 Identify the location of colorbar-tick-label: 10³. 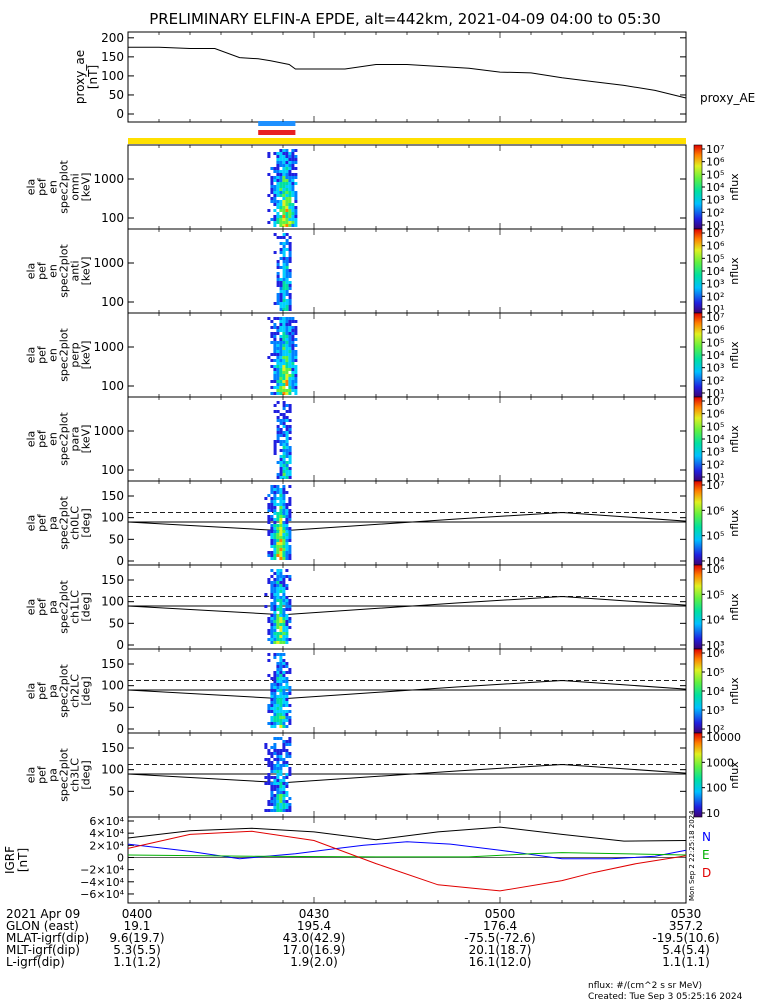
(715, 710).